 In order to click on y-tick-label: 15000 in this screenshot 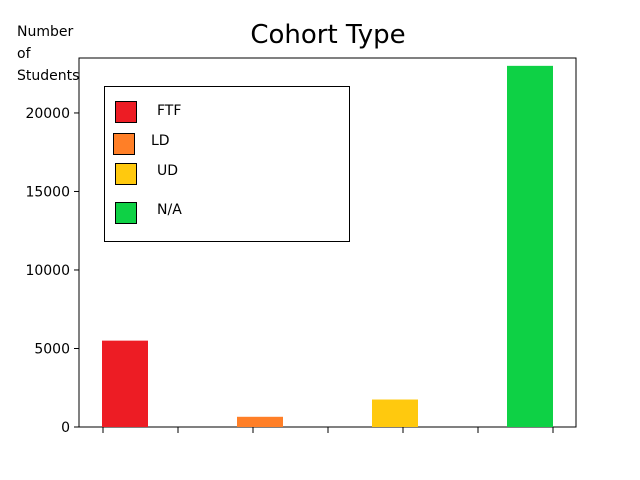, I will do `click(47, 192)`.